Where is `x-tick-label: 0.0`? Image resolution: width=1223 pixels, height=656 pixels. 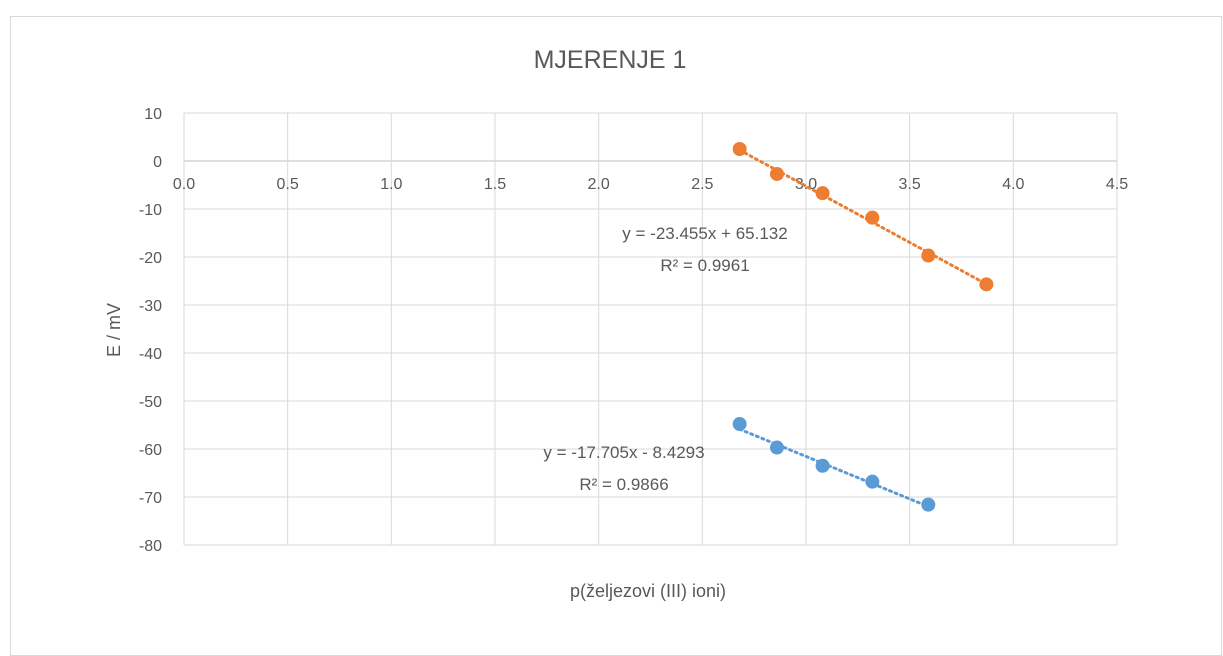 x-tick-label: 0.0 is located at coordinates (184, 184).